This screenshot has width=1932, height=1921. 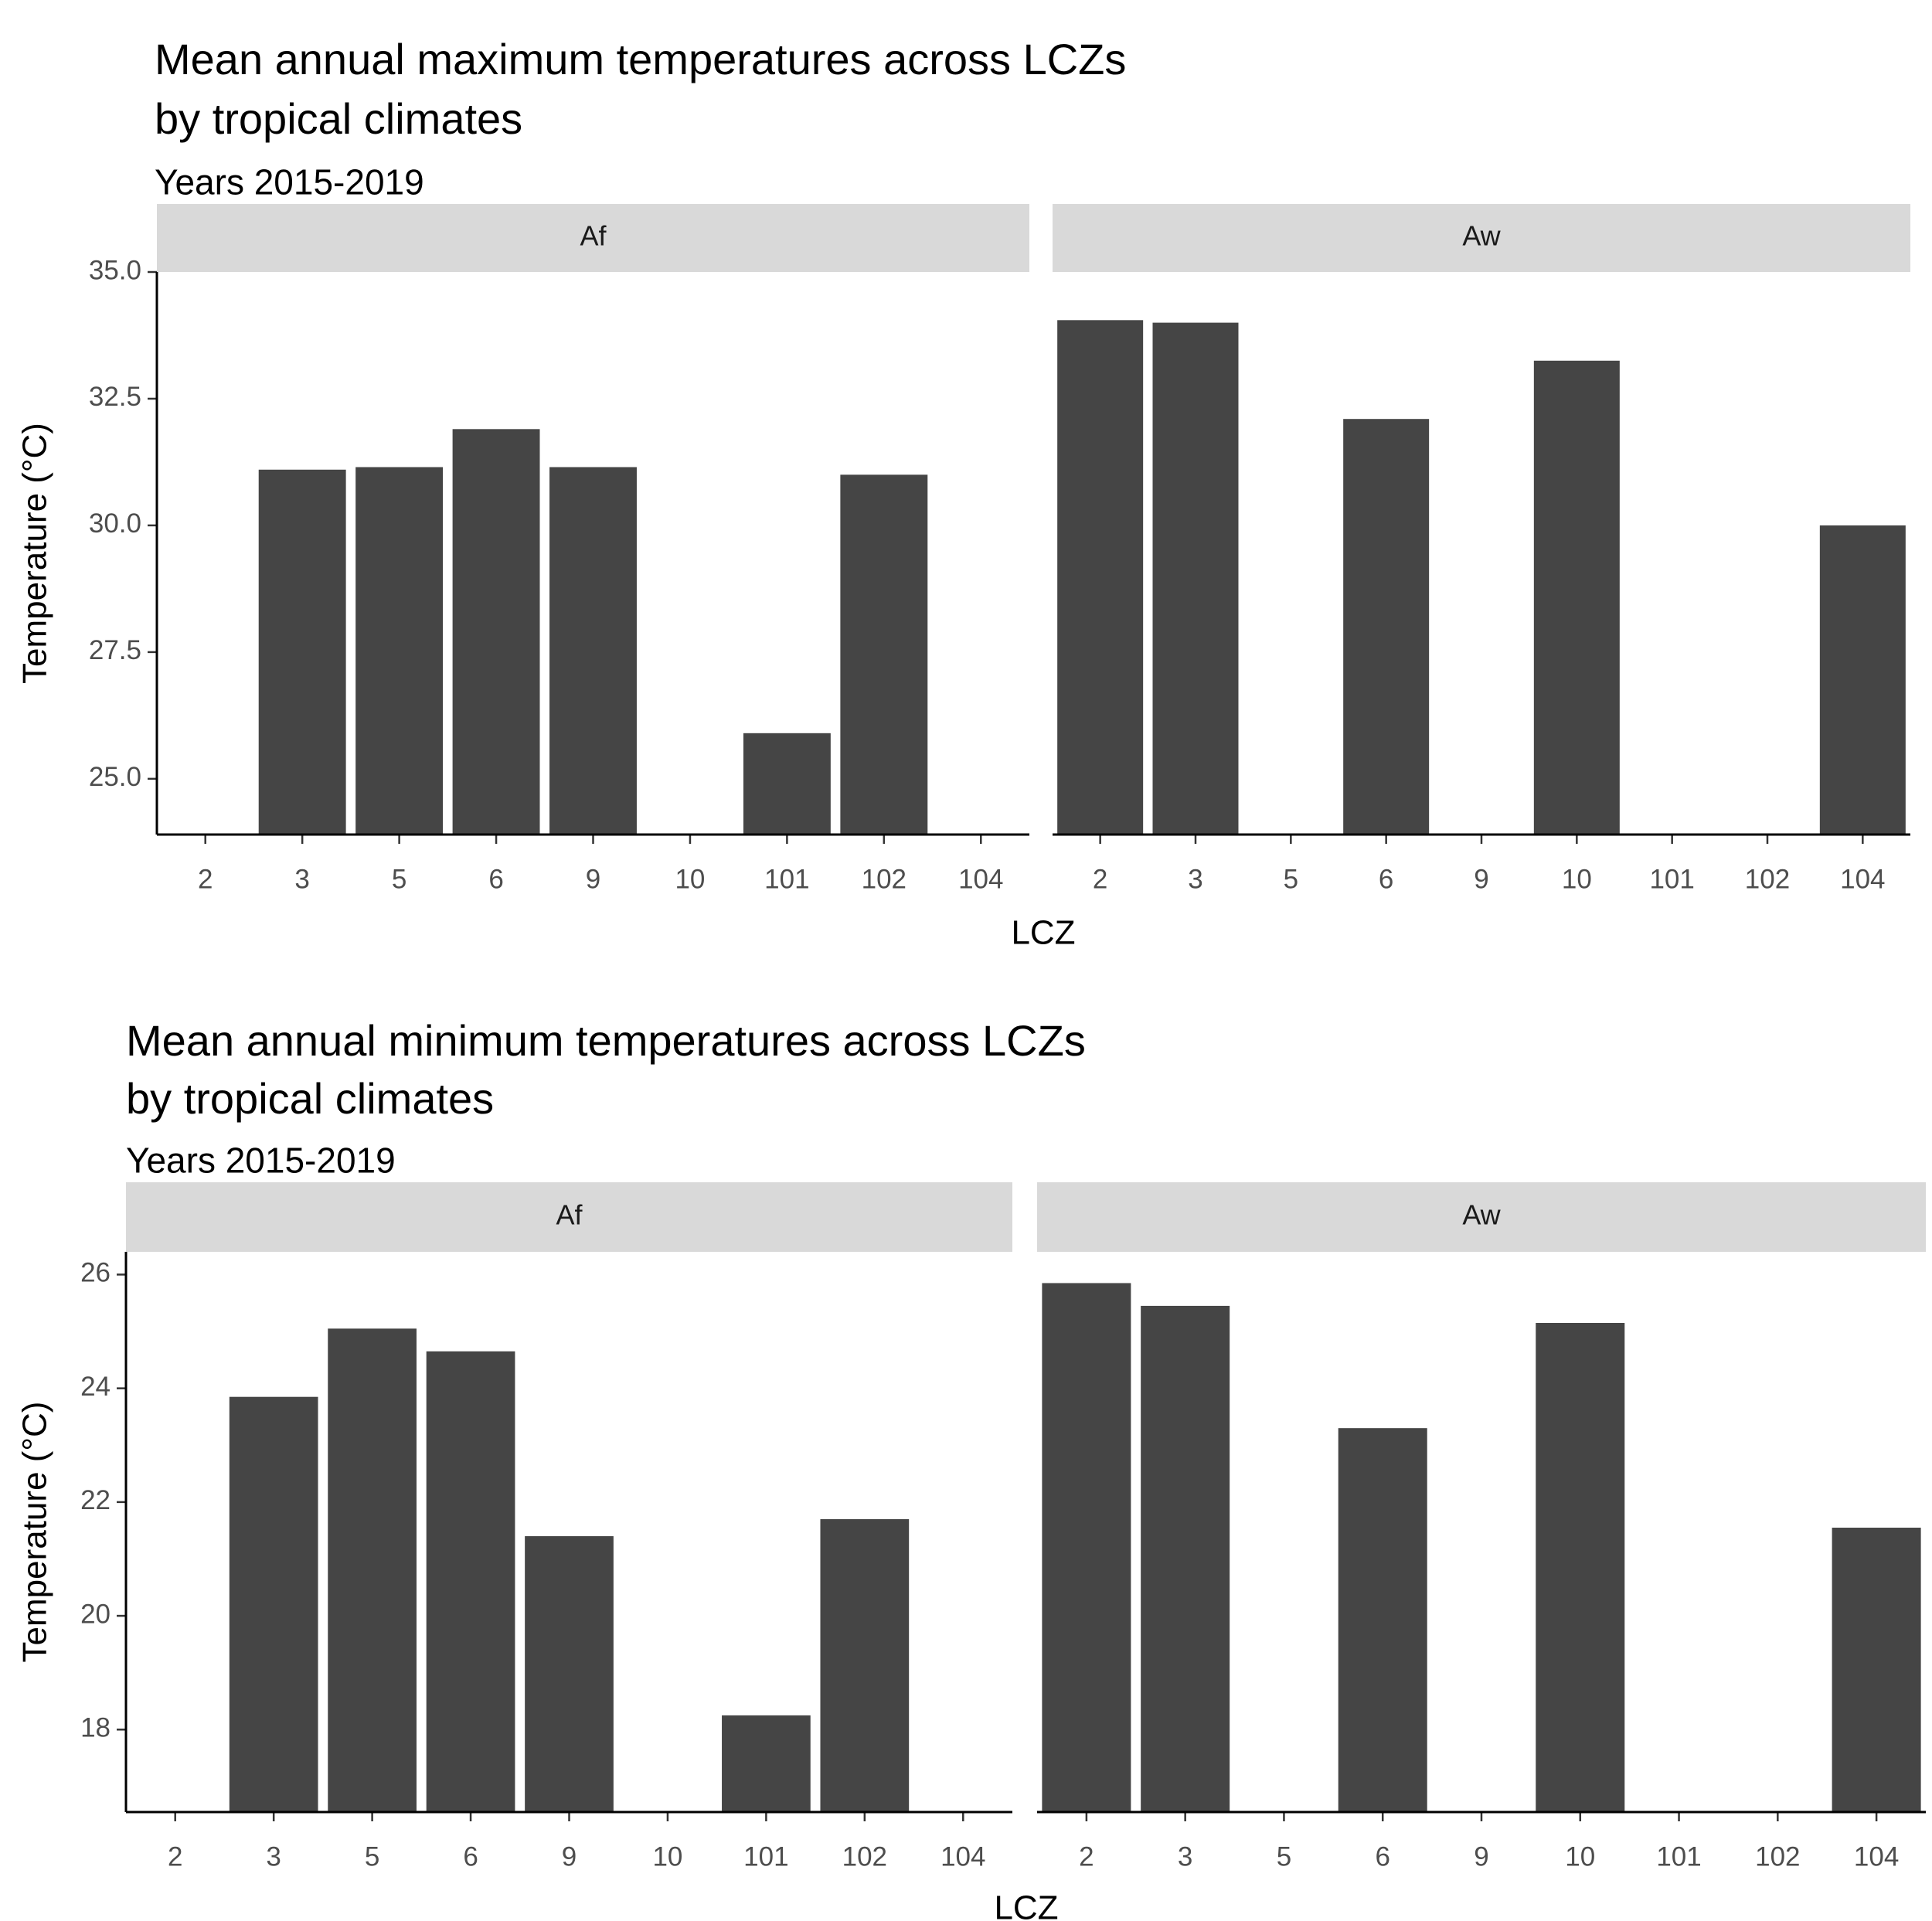 I want to click on y-tick-label: 27.5, so click(x=115, y=650).